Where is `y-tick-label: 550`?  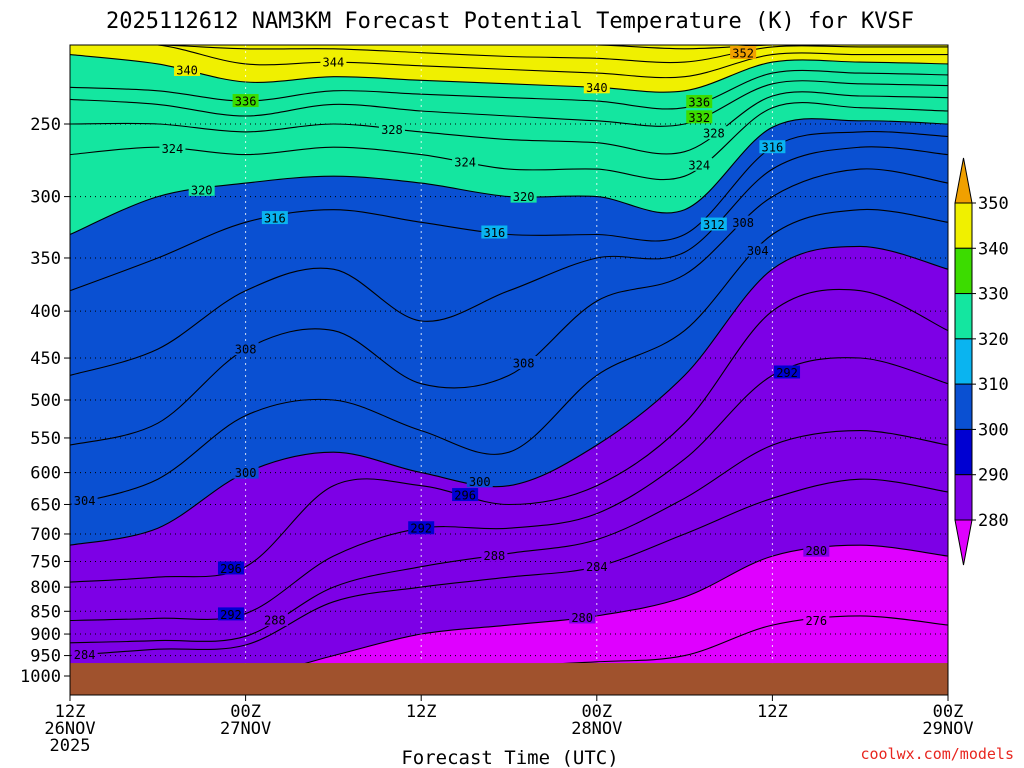 y-tick-label: 550 is located at coordinates (45, 439).